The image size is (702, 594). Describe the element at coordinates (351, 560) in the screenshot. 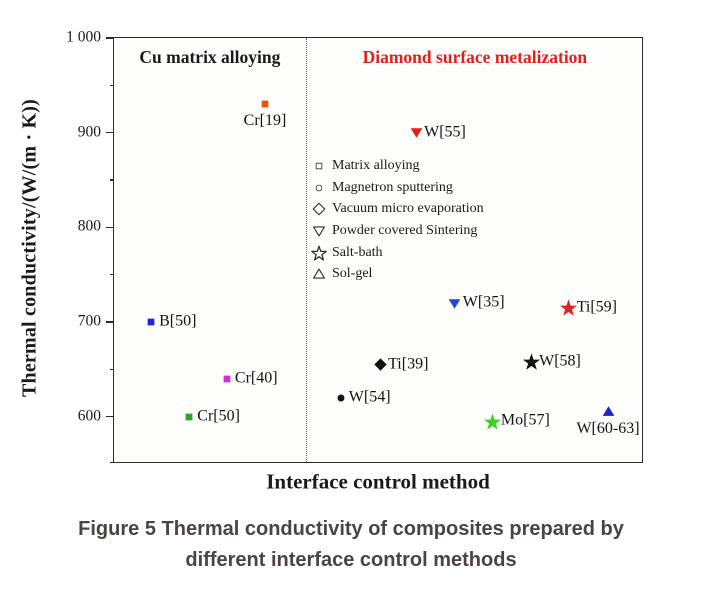

I see `caption-line-2: different interface control methods` at that location.